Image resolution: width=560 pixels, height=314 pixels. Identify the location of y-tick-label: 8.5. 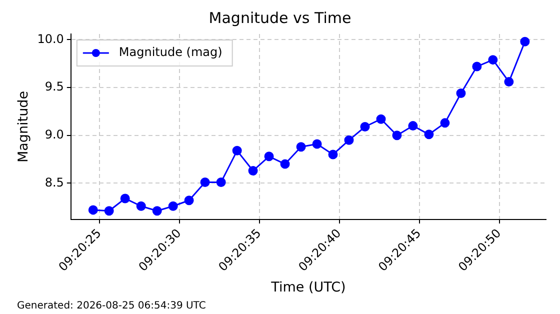
(54, 182).